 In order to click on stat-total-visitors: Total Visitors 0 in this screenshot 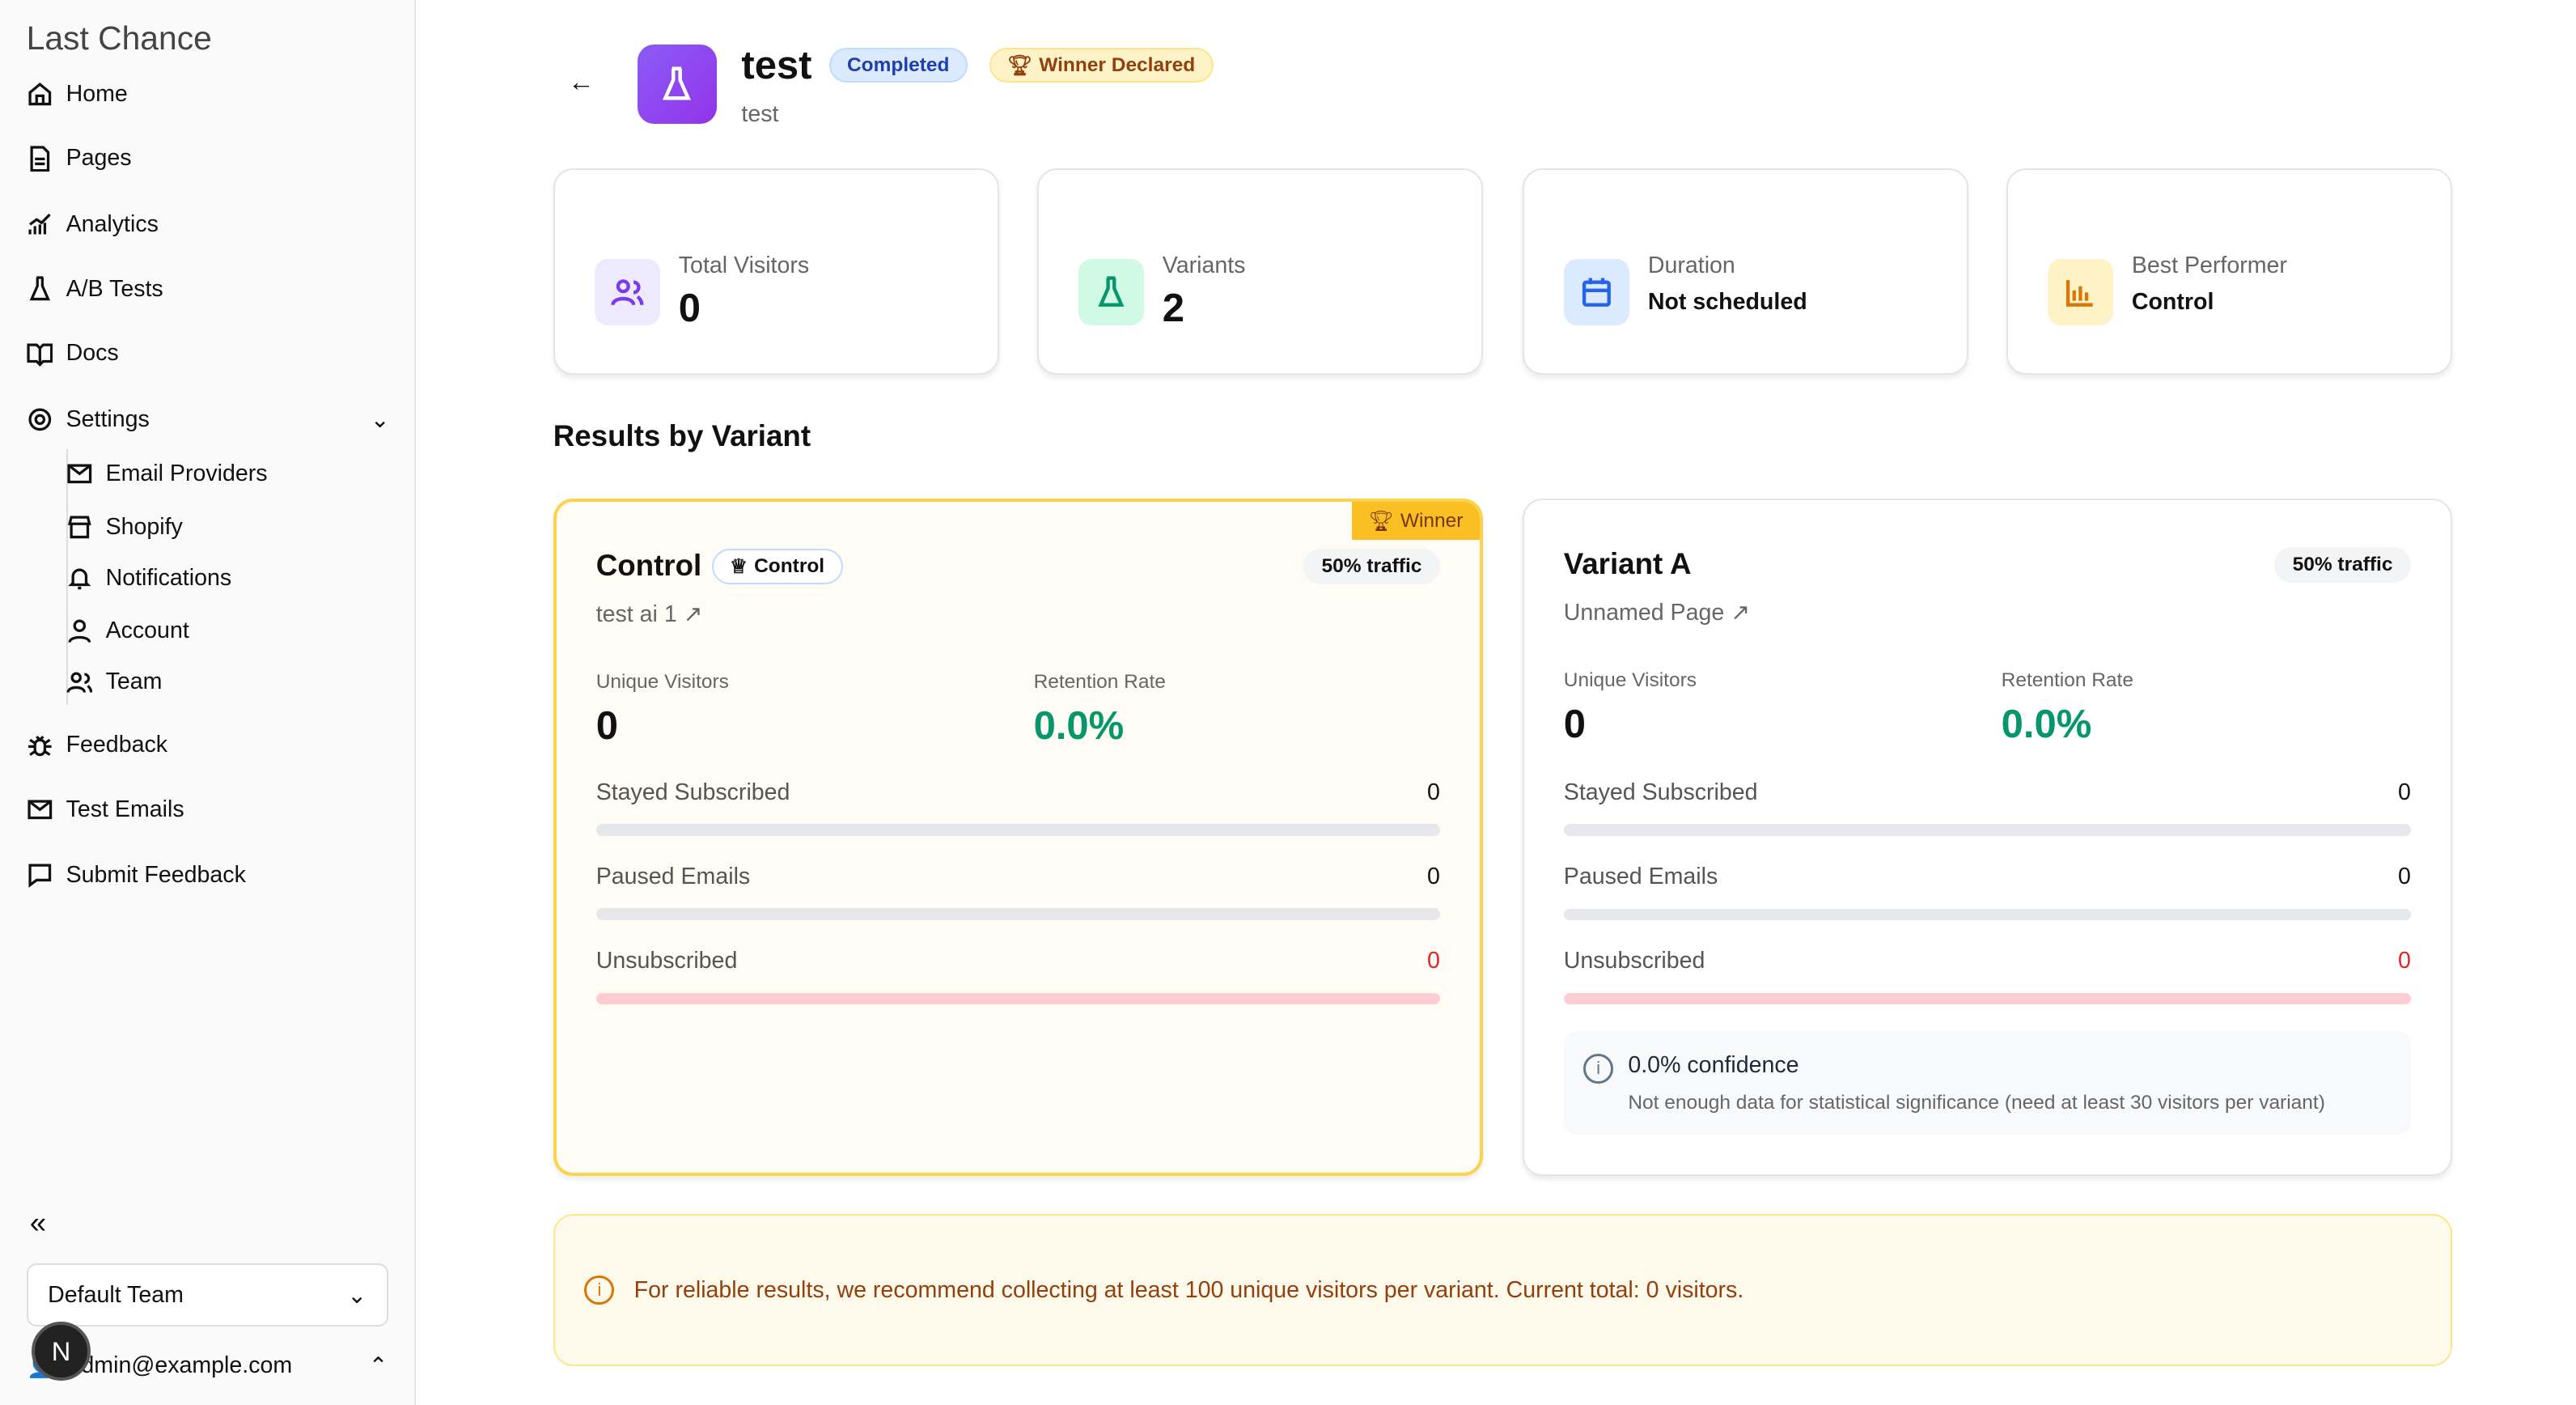, I will do `click(776, 272)`.